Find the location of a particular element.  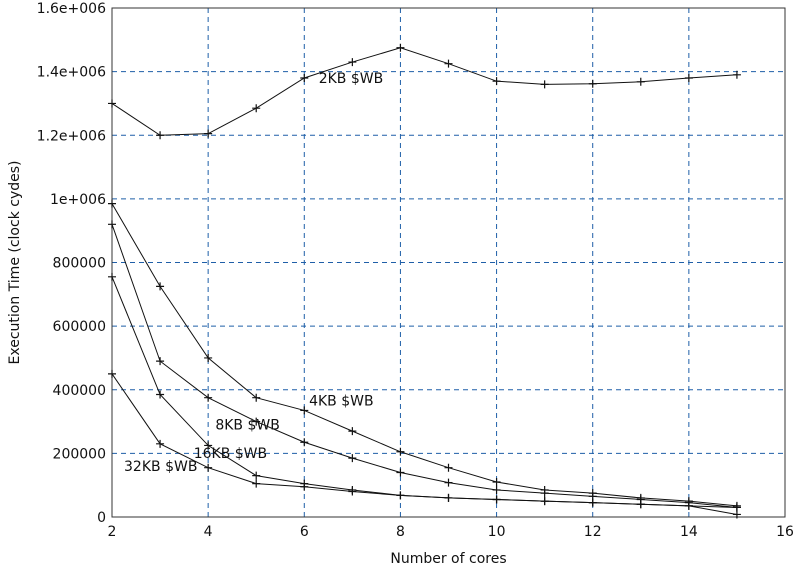

x-tick-label: 6 is located at coordinates (304, 532).